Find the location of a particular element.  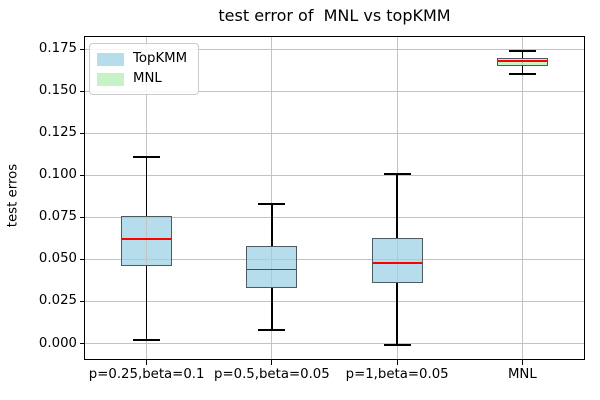

y-tick-label: 0.025 is located at coordinates (57, 301).